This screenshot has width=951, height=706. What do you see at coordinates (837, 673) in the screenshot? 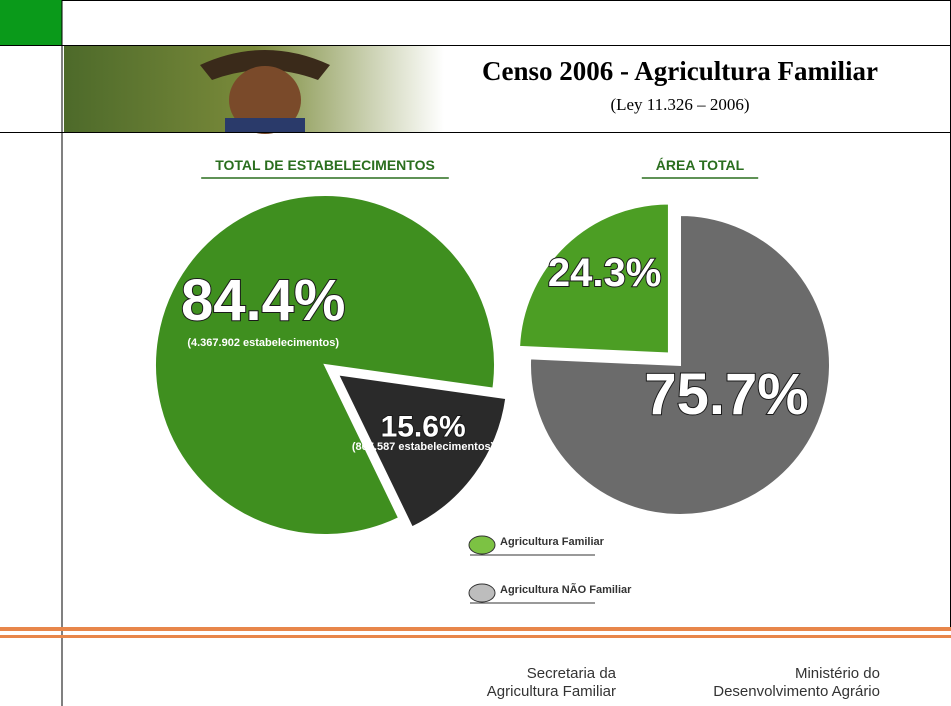
I see `footer-text: Ministério do` at bounding box center [837, 673].